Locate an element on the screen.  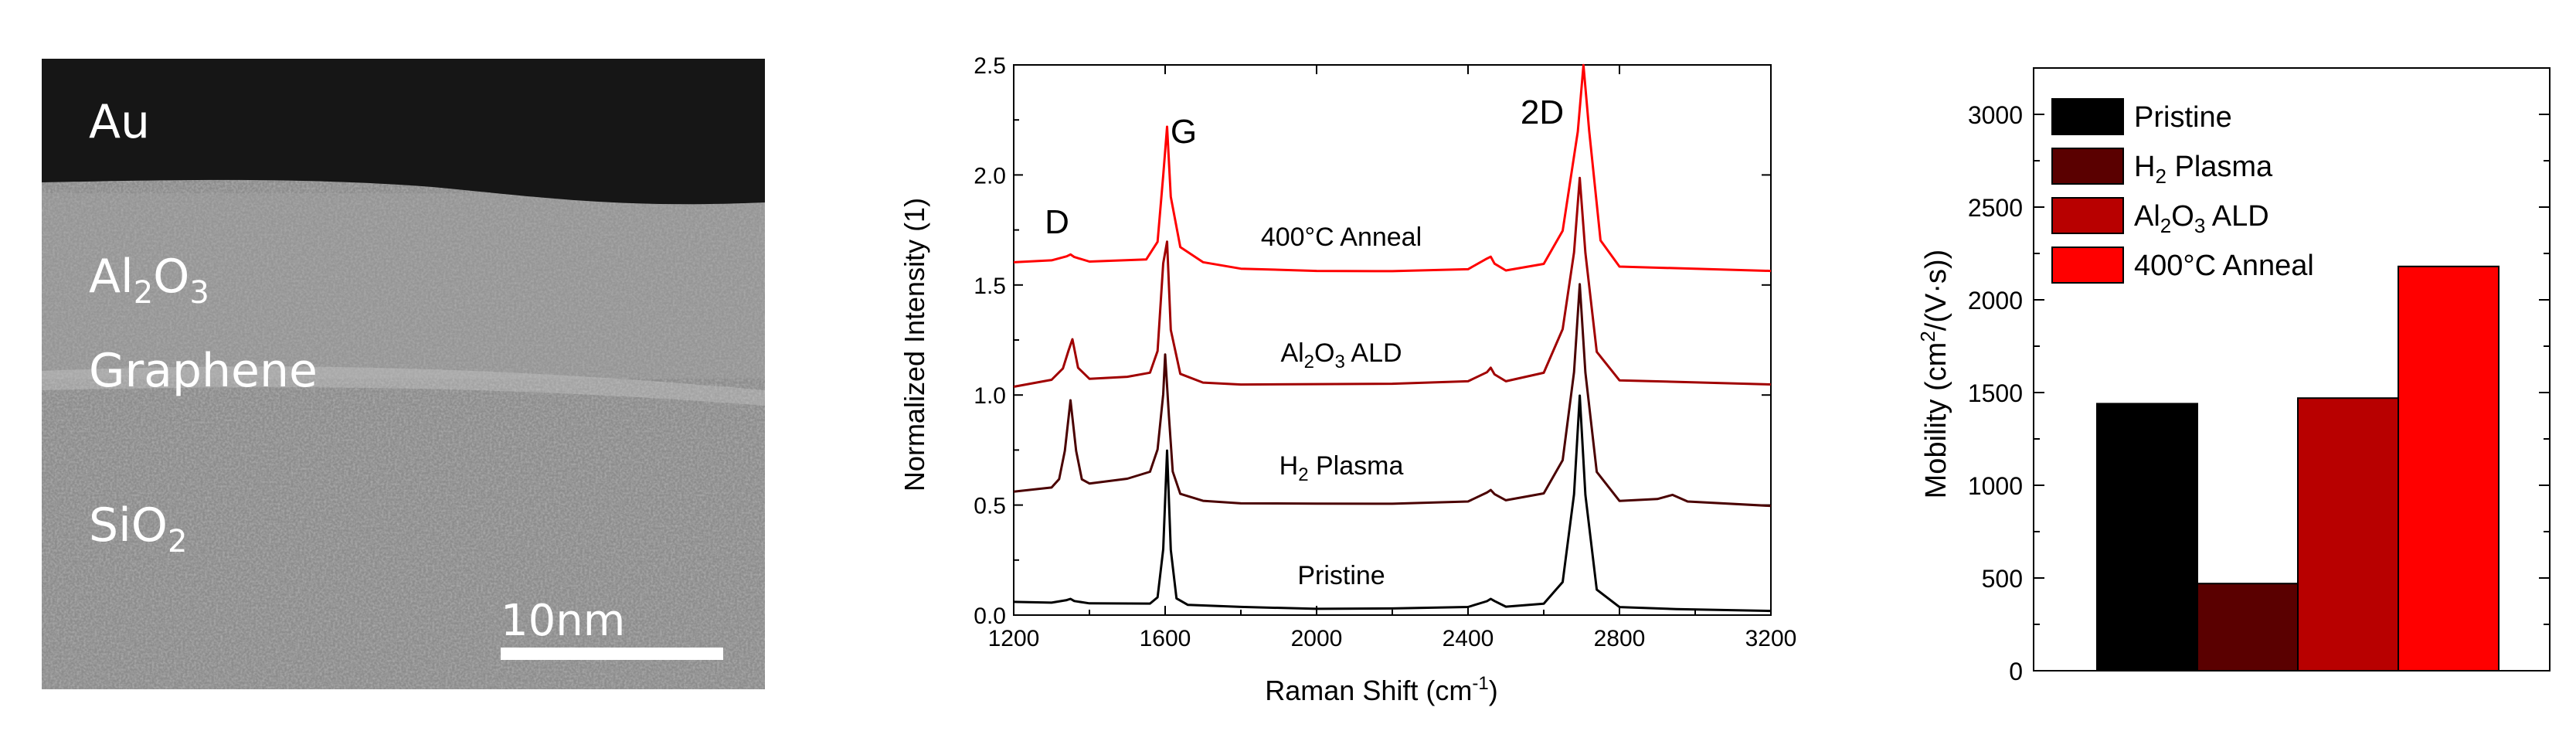
peak-label-2d: 2D is located at coordinates (1542, 112).